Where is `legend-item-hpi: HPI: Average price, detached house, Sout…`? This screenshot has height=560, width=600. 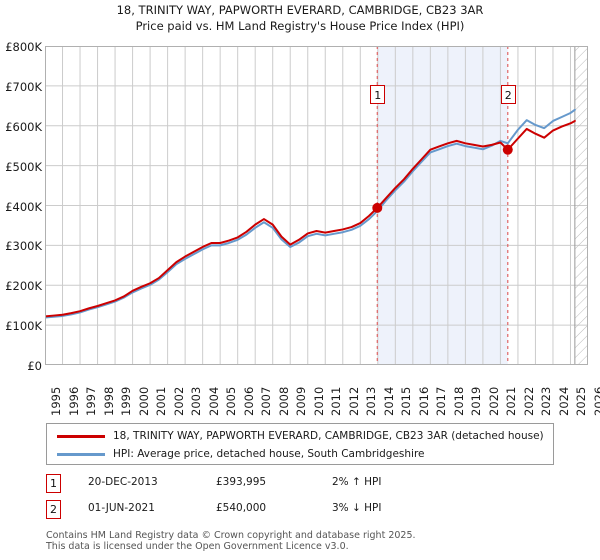
legend-item-hpi: HPI: Average price, detached house, Sout… is located at coordinates (300, 454).